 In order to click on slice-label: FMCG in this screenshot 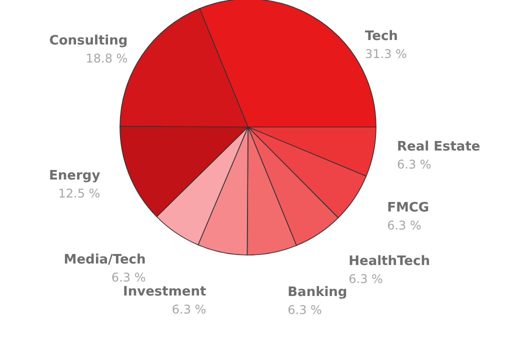, I will do `click(408, 208)`.